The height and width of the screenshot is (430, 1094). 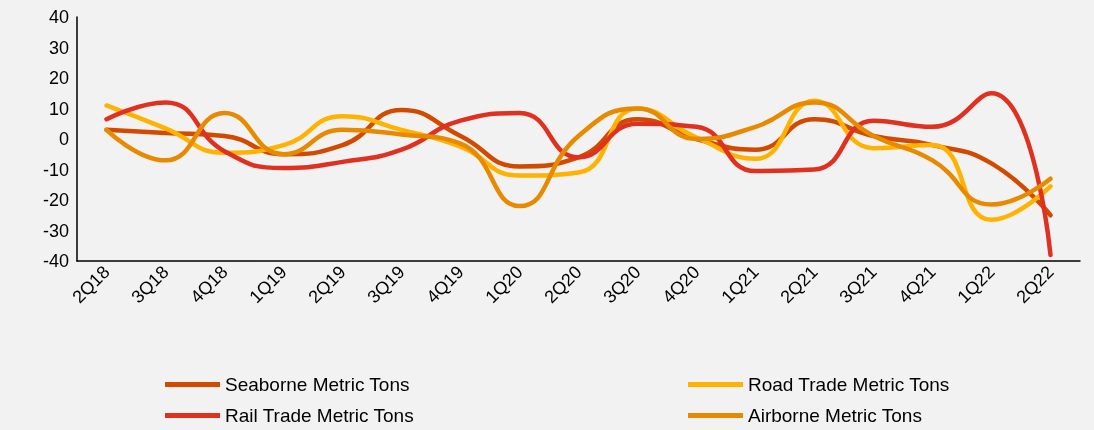 I want to click on legend-label: Road Trade Metric Tons, so click(x=849, y=384).